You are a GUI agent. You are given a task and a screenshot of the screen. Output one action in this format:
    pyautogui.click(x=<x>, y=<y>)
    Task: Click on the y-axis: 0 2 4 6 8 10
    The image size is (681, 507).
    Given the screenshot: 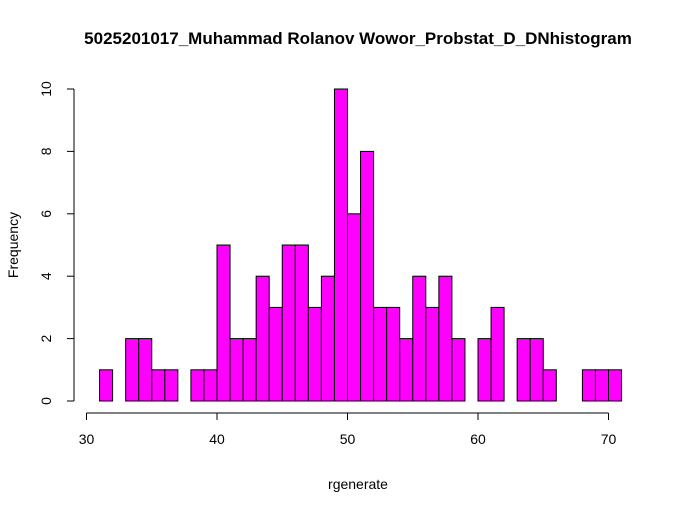 What is the action you would take?
    pyautogui.click(x=56, y=243)
    